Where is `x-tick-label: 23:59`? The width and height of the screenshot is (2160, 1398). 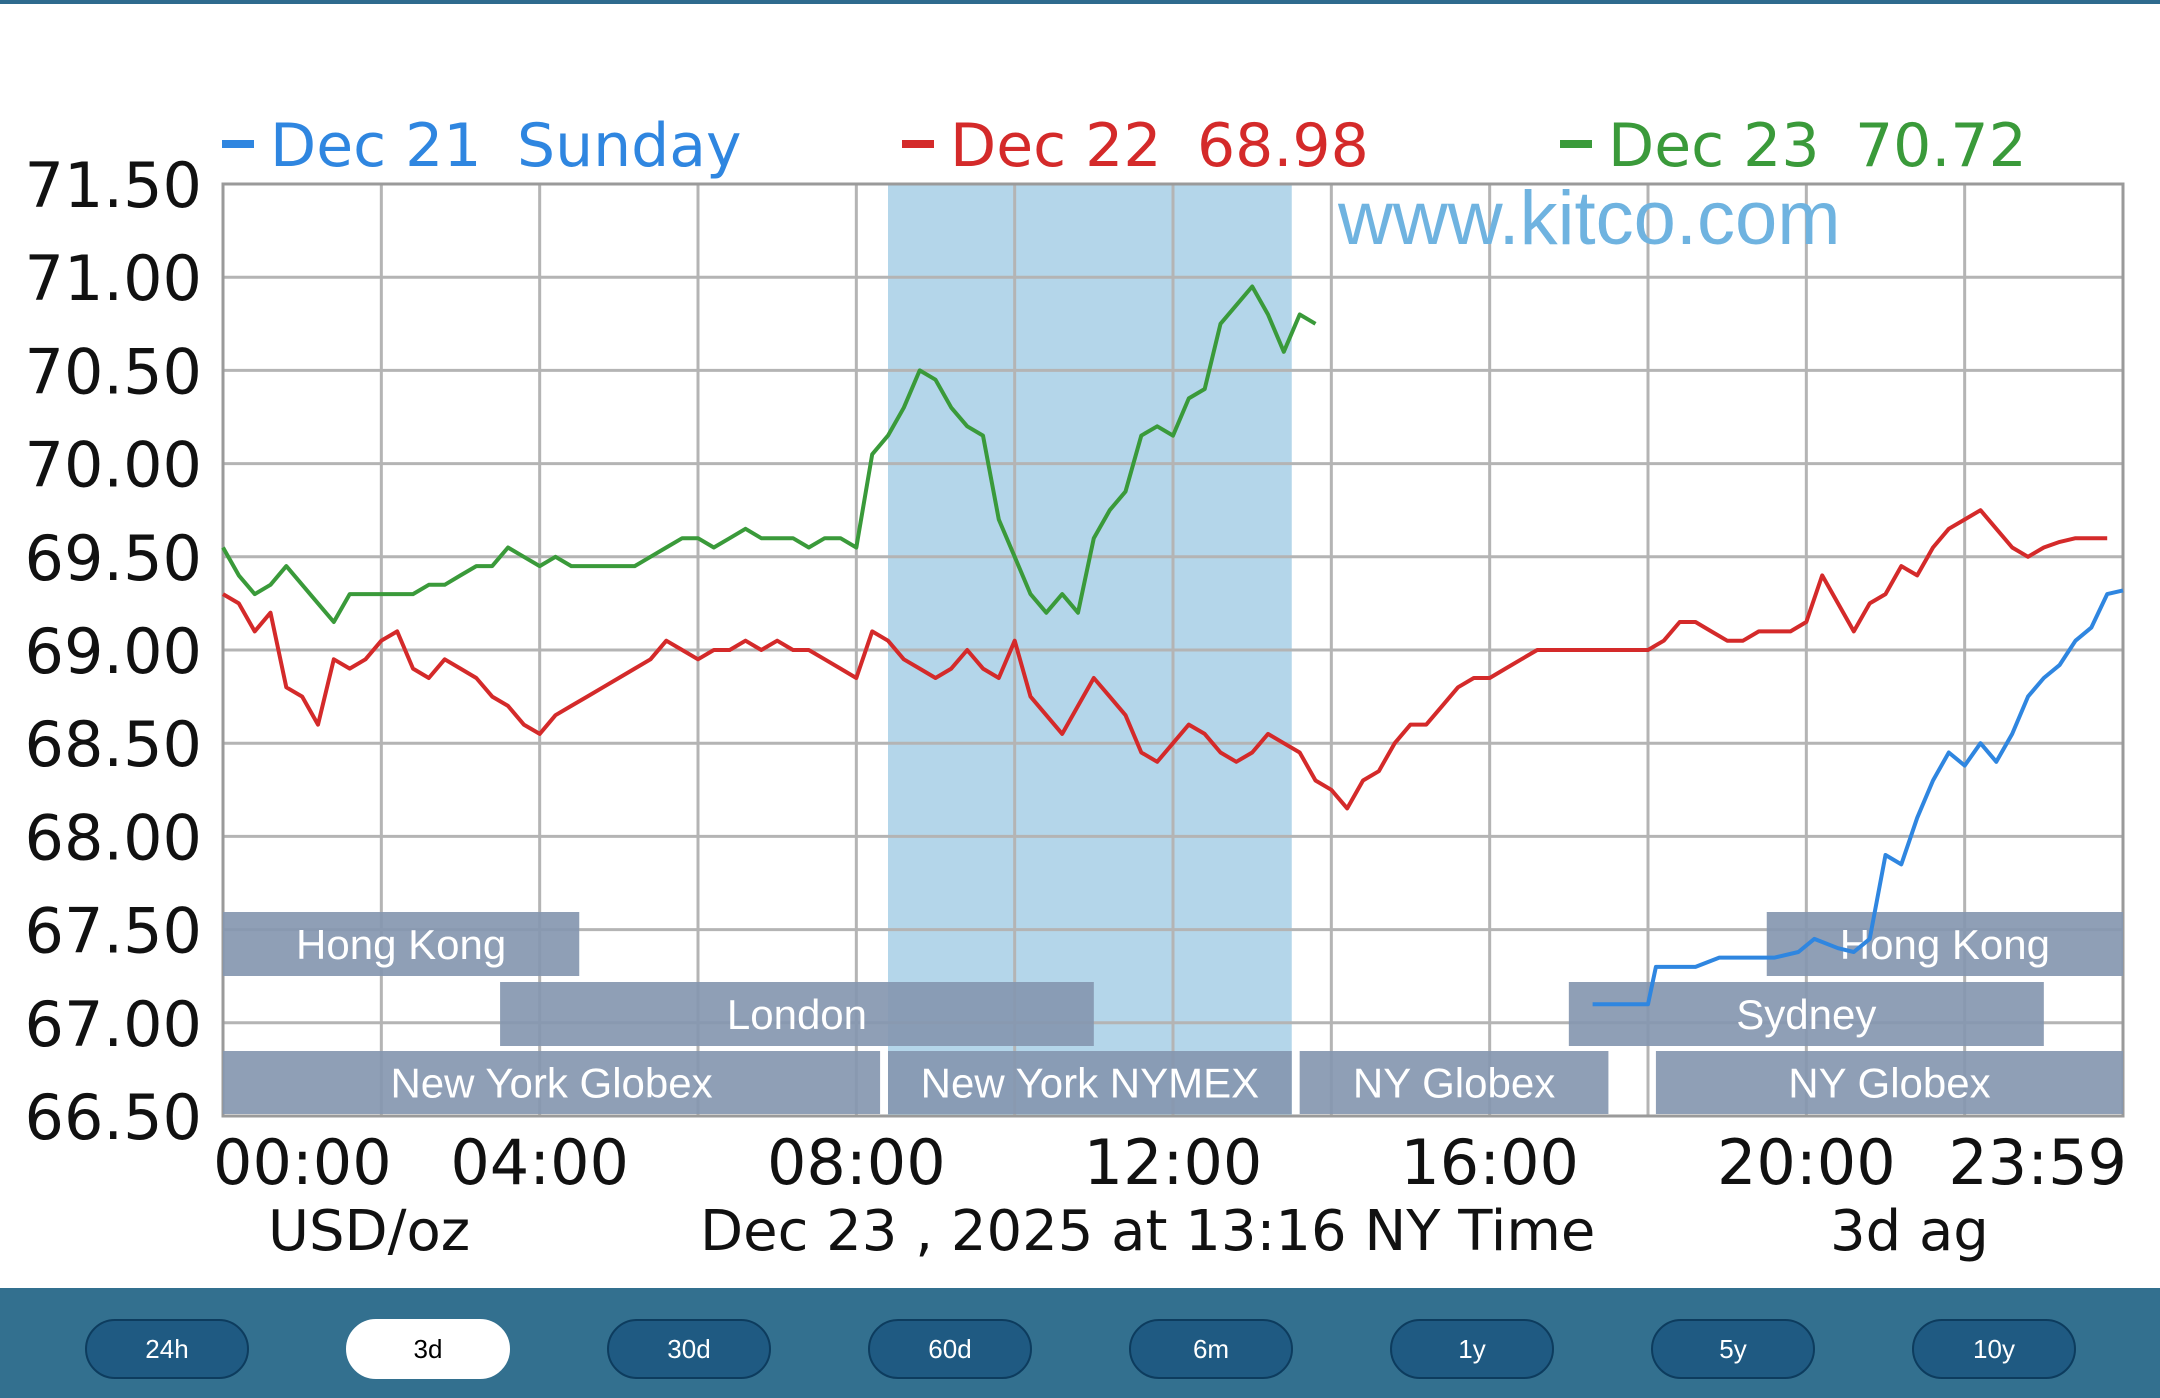
x-tick-label: 23:59 is located at coordinates (2037, 1162).